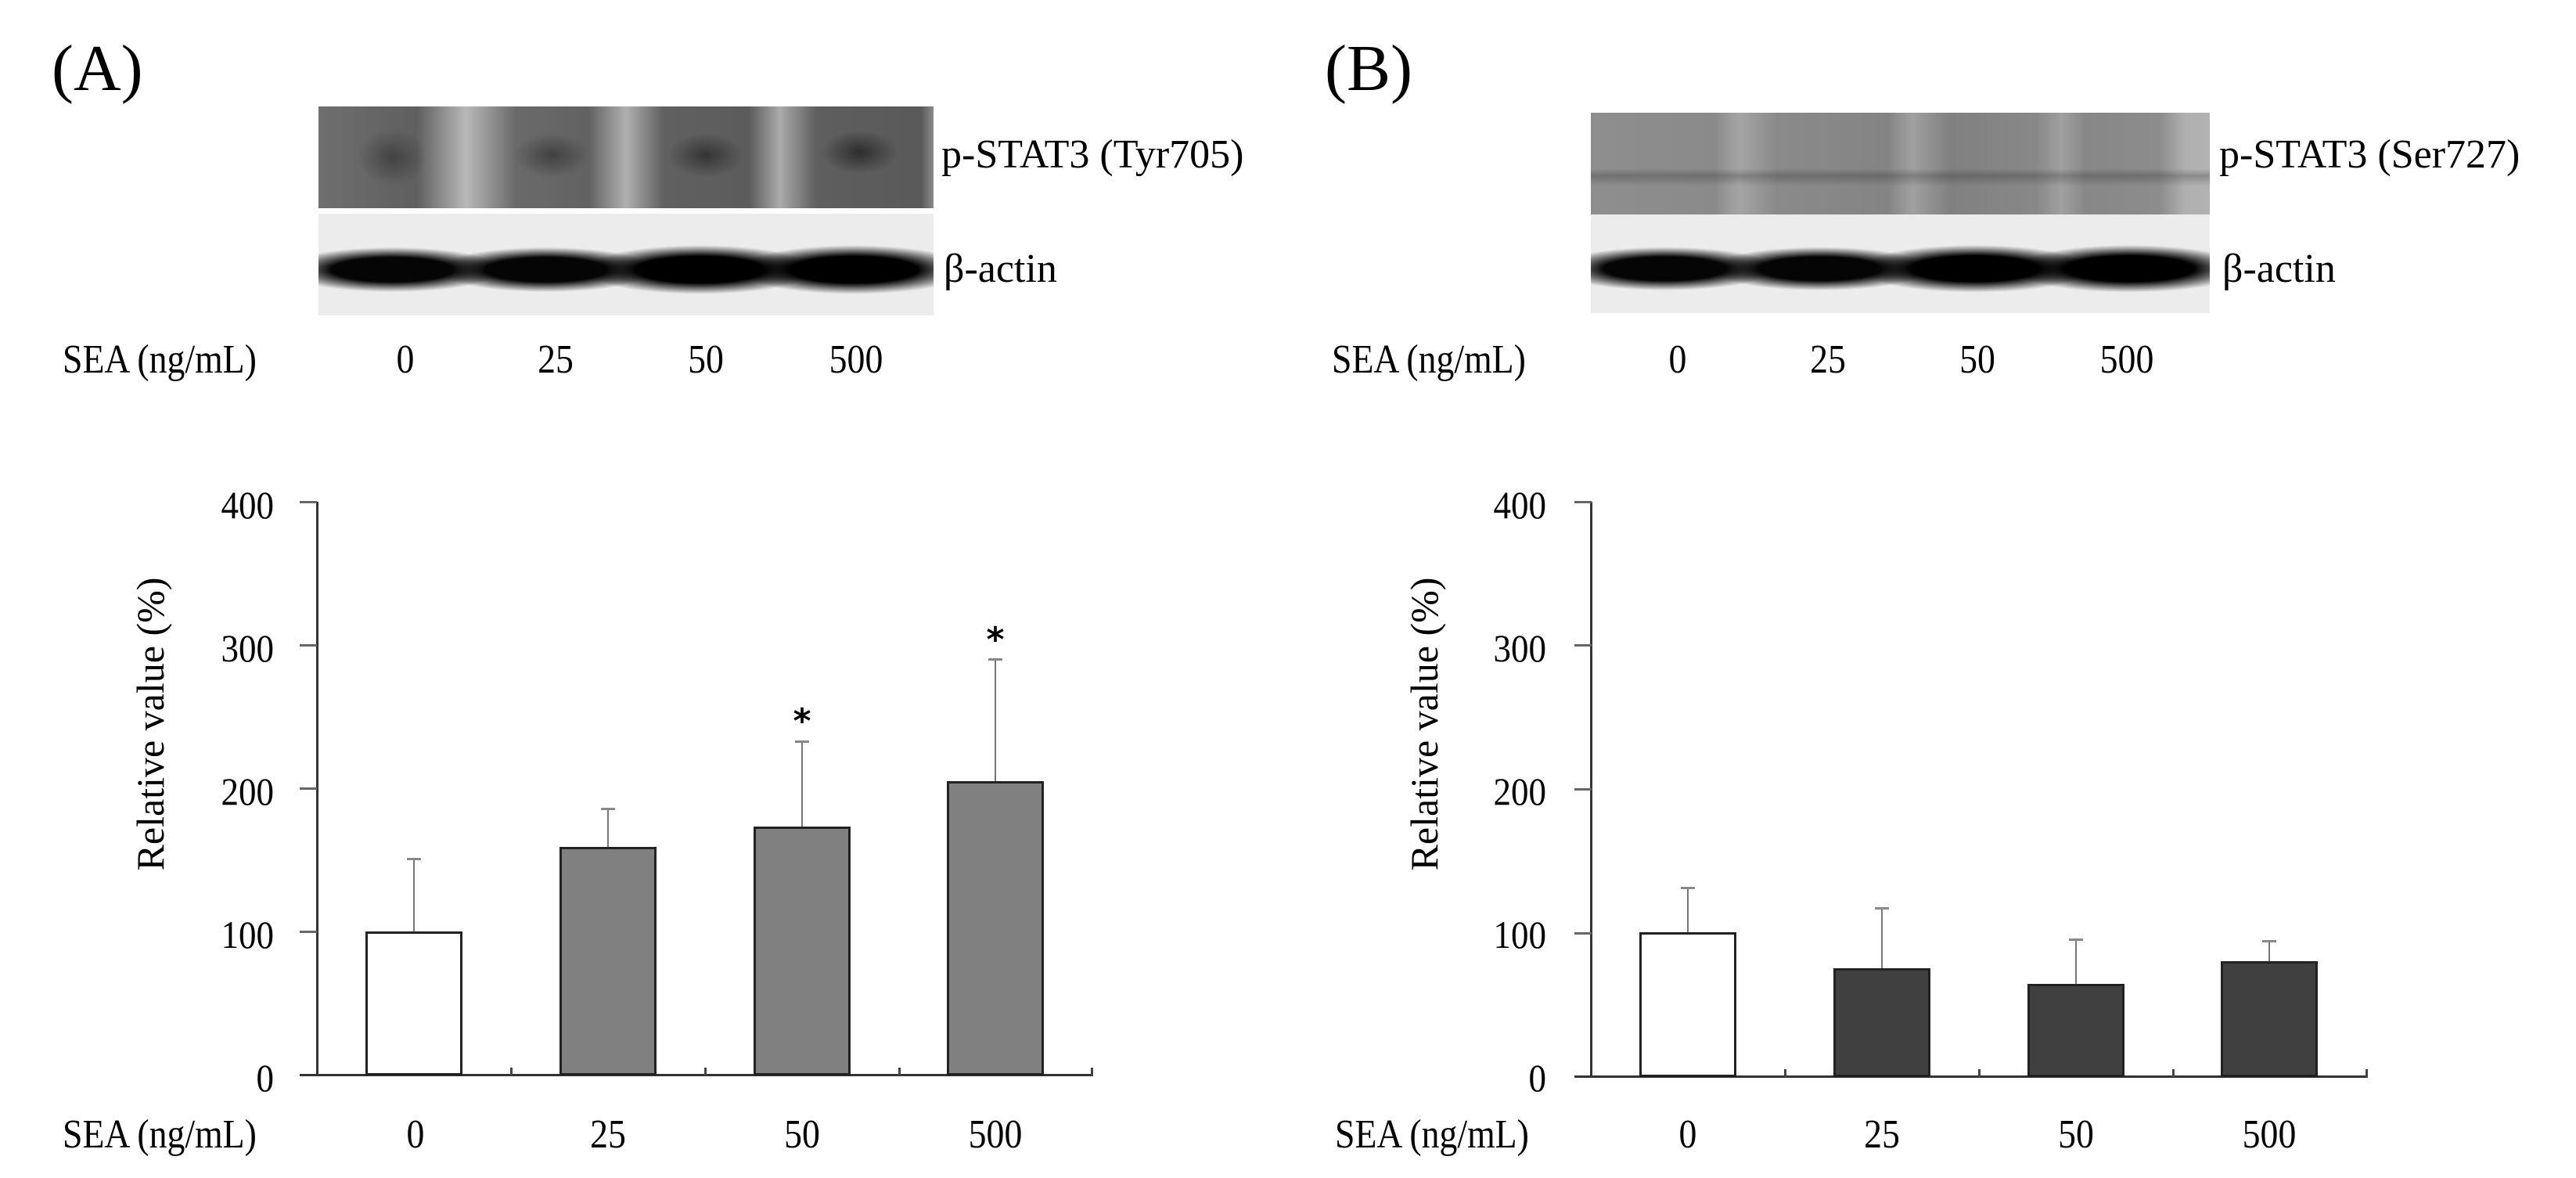  I want to click on blot-label-beta-actin-a: β-actin, so click(1001, 269).